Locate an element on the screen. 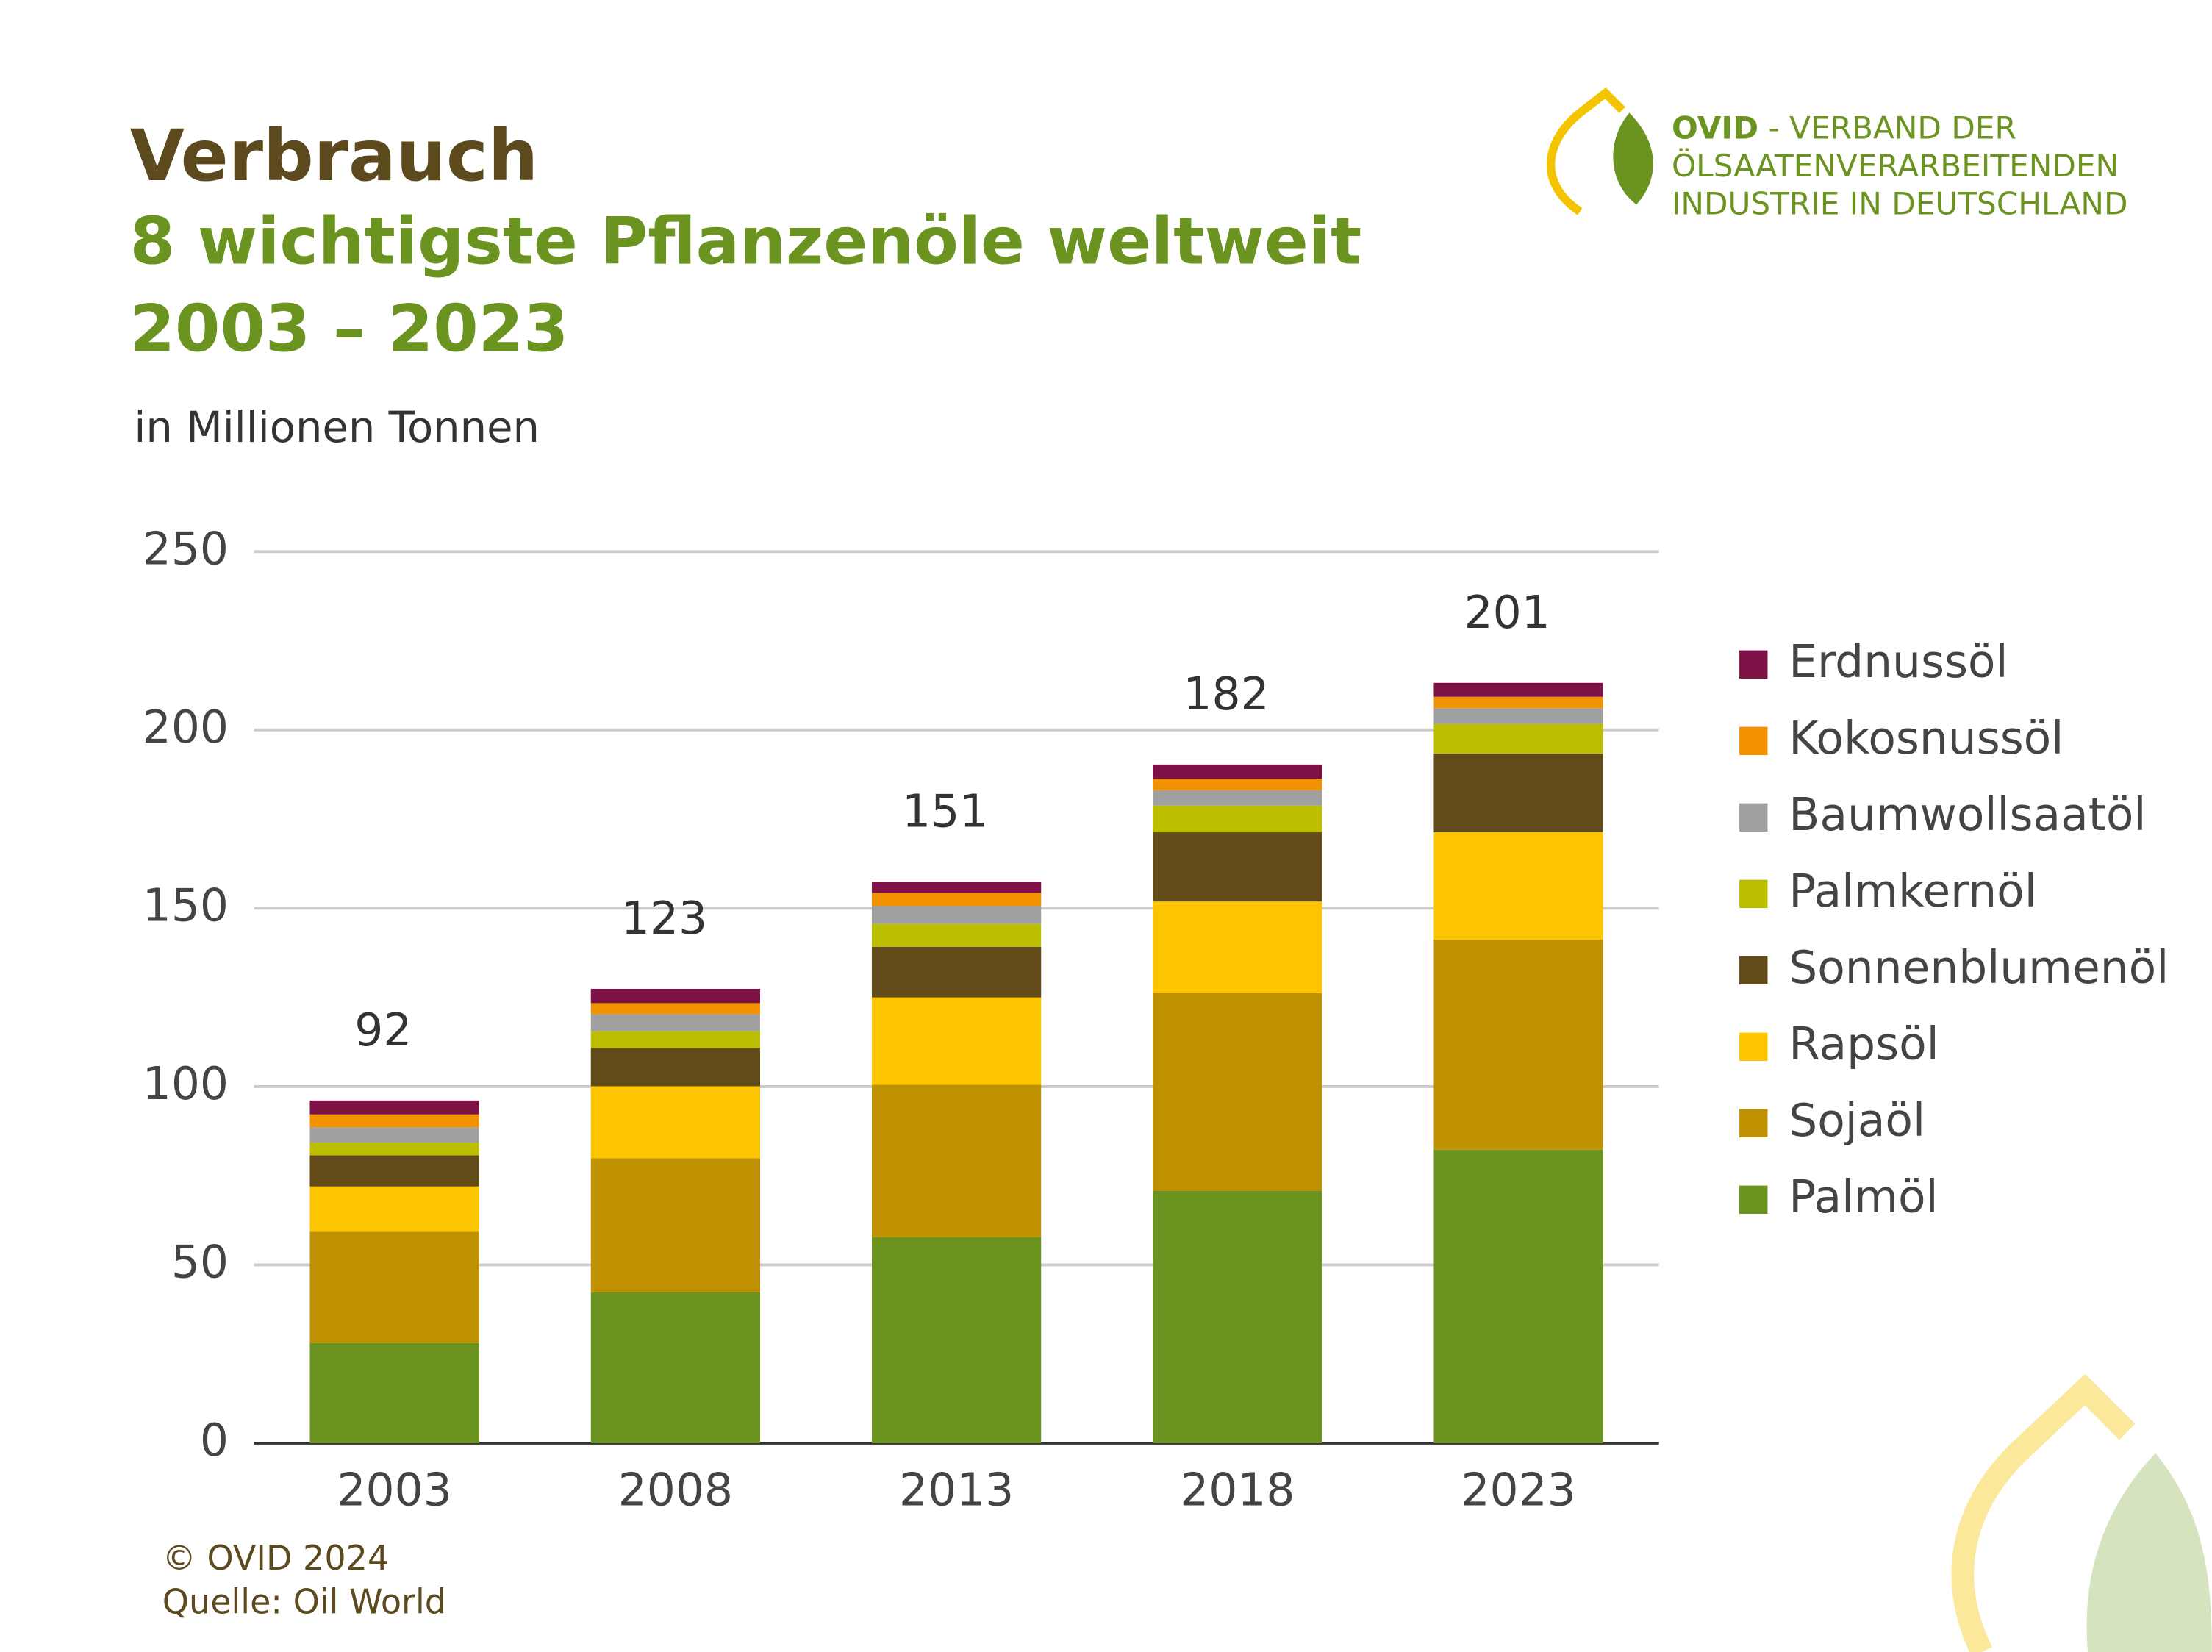  legend-label: Palmkernöl is located at coordinates (1913, 891).